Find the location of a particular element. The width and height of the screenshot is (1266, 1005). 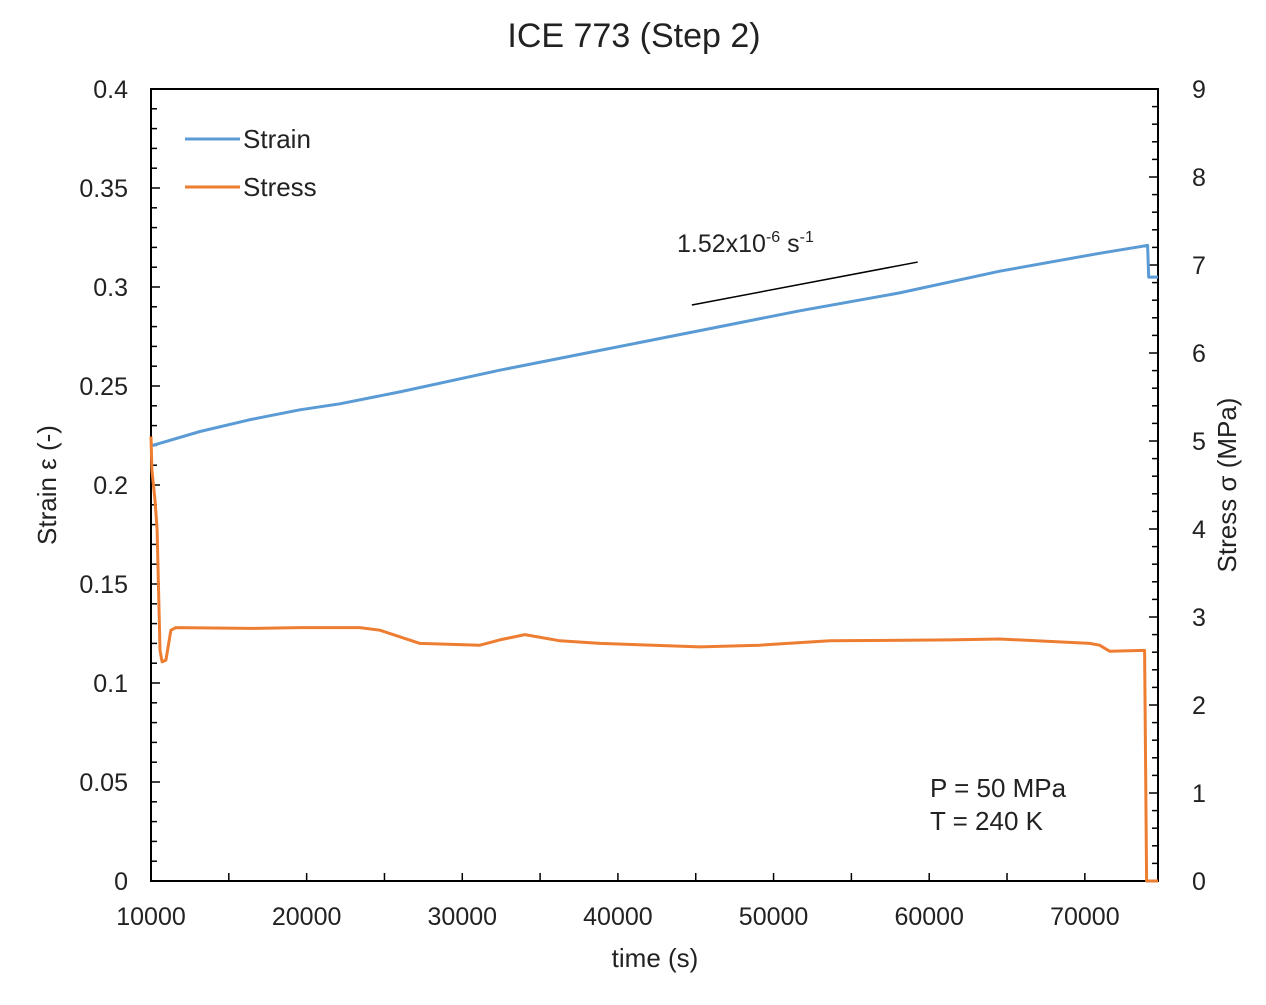

rate-annotation: 1.52x10-6 s-1 is located at coordinates (745, 243).